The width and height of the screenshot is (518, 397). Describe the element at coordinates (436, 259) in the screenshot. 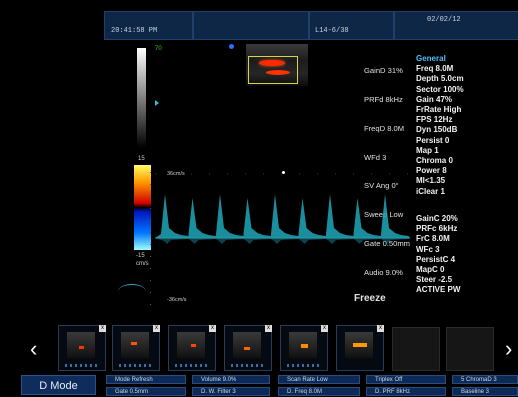

I see `param-item: PersistC 4` at that location.